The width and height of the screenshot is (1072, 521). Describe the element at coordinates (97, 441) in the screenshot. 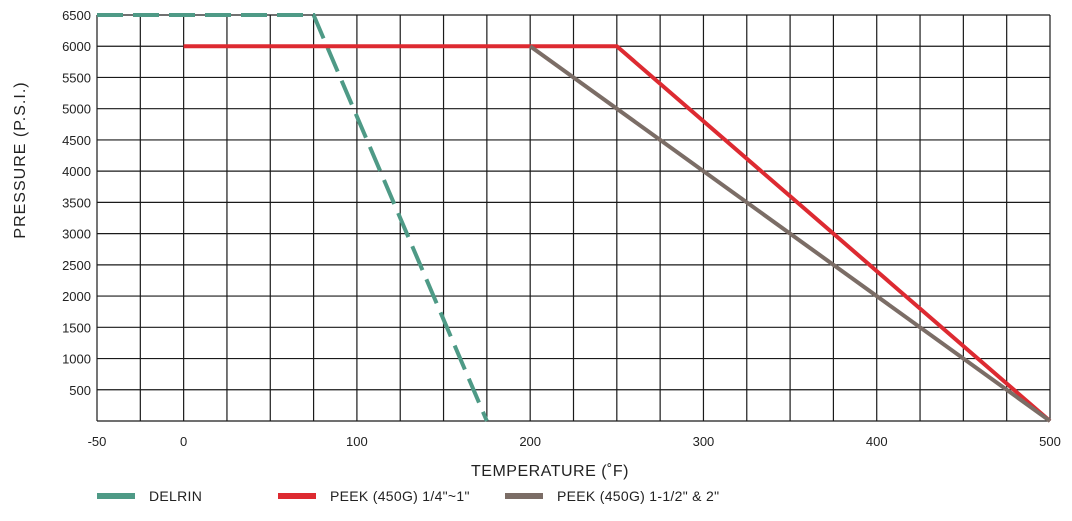

I see `x-tick-label: -50` at that location.